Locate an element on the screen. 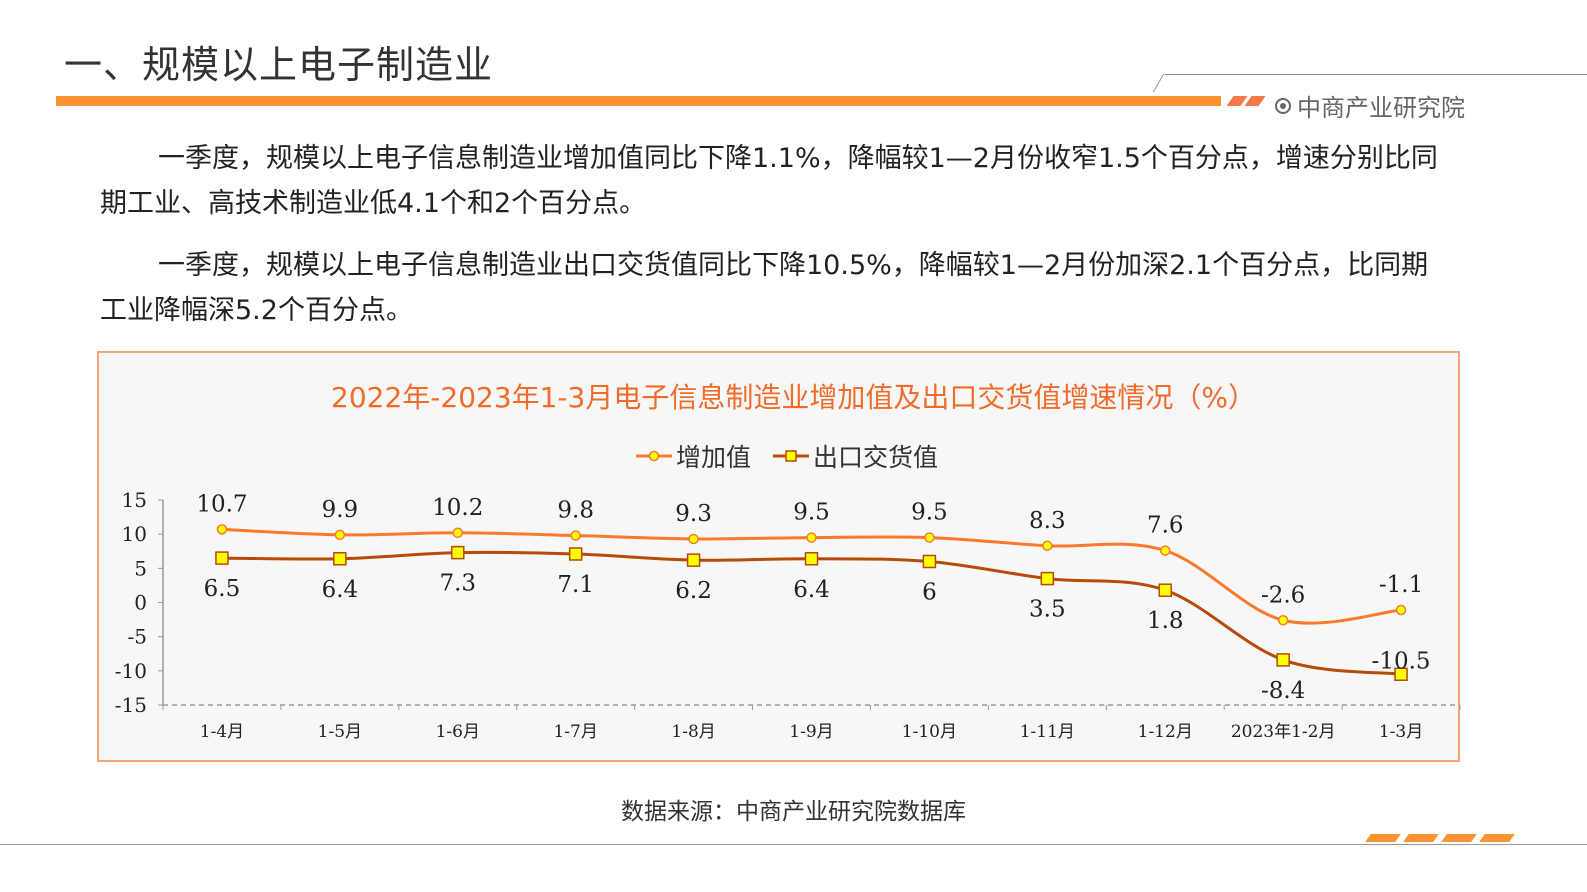 Image resolution: width=1587 pixels, height=892 pixels. x-tick-label: 1-12月 is located at coordinates (1165, 732).